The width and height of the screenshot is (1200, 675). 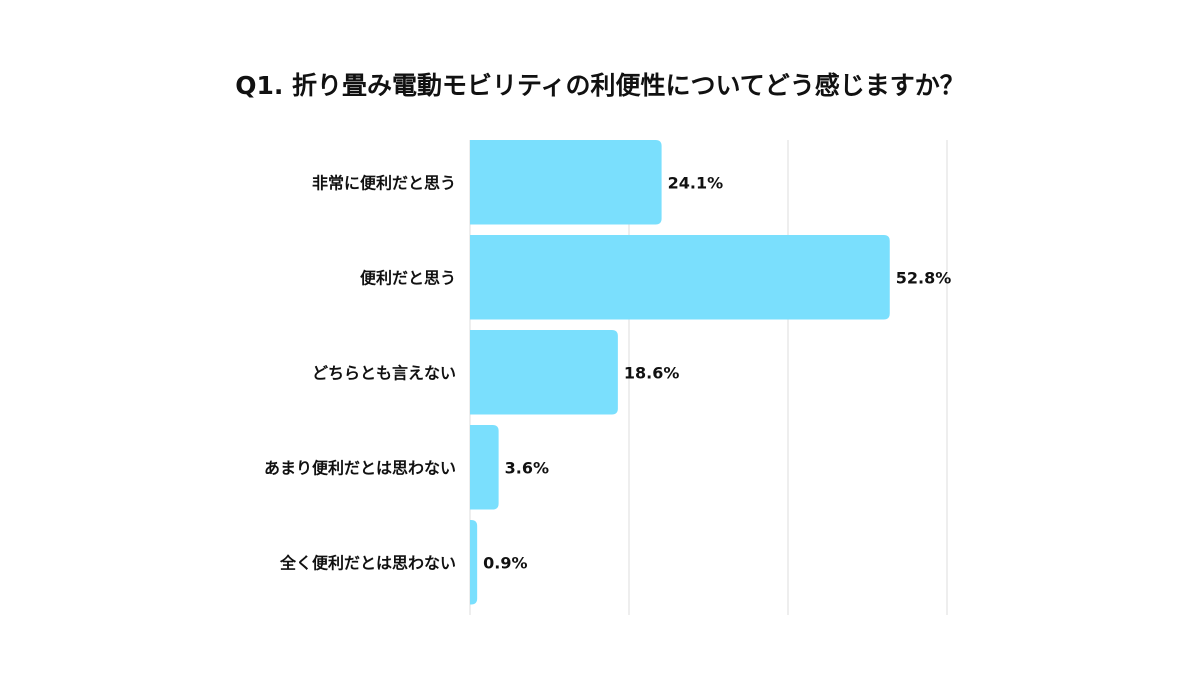 What do you see at coordinates (384, 372) in the screenshot?
I see `category-label: どちらとも言えない` at bounding box center [384, 372].